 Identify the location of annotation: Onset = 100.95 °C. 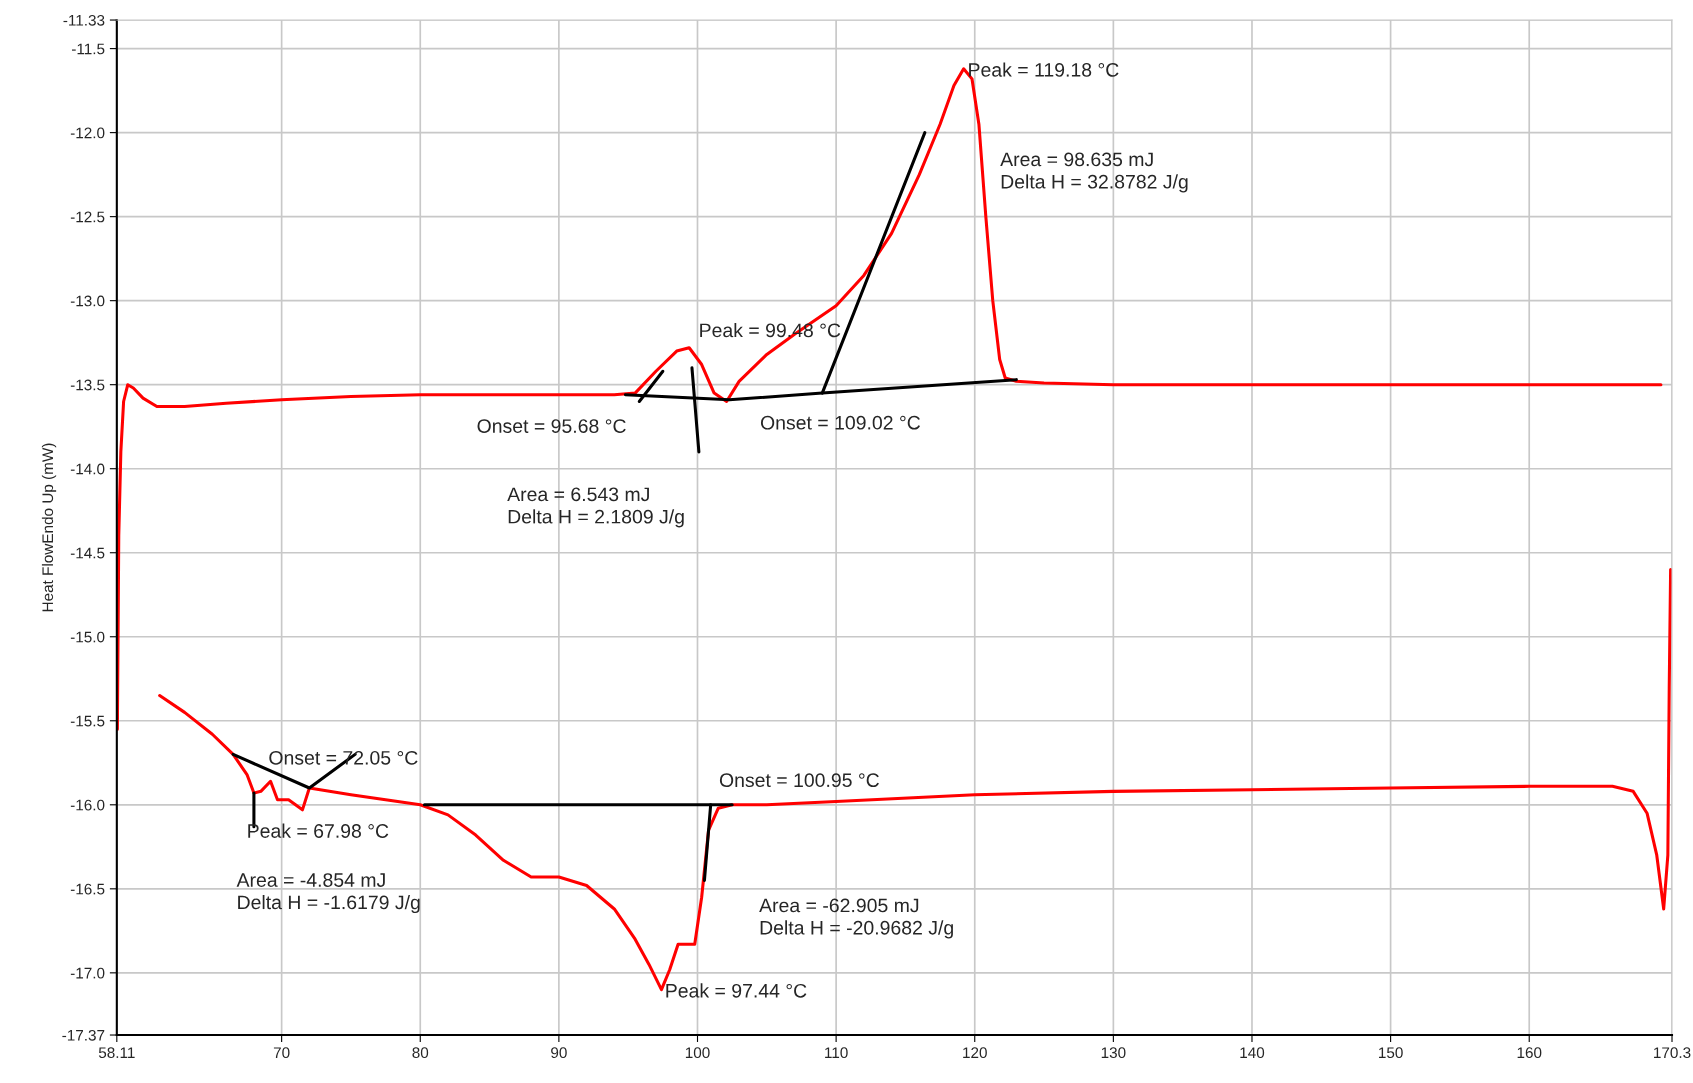
(799, 780).